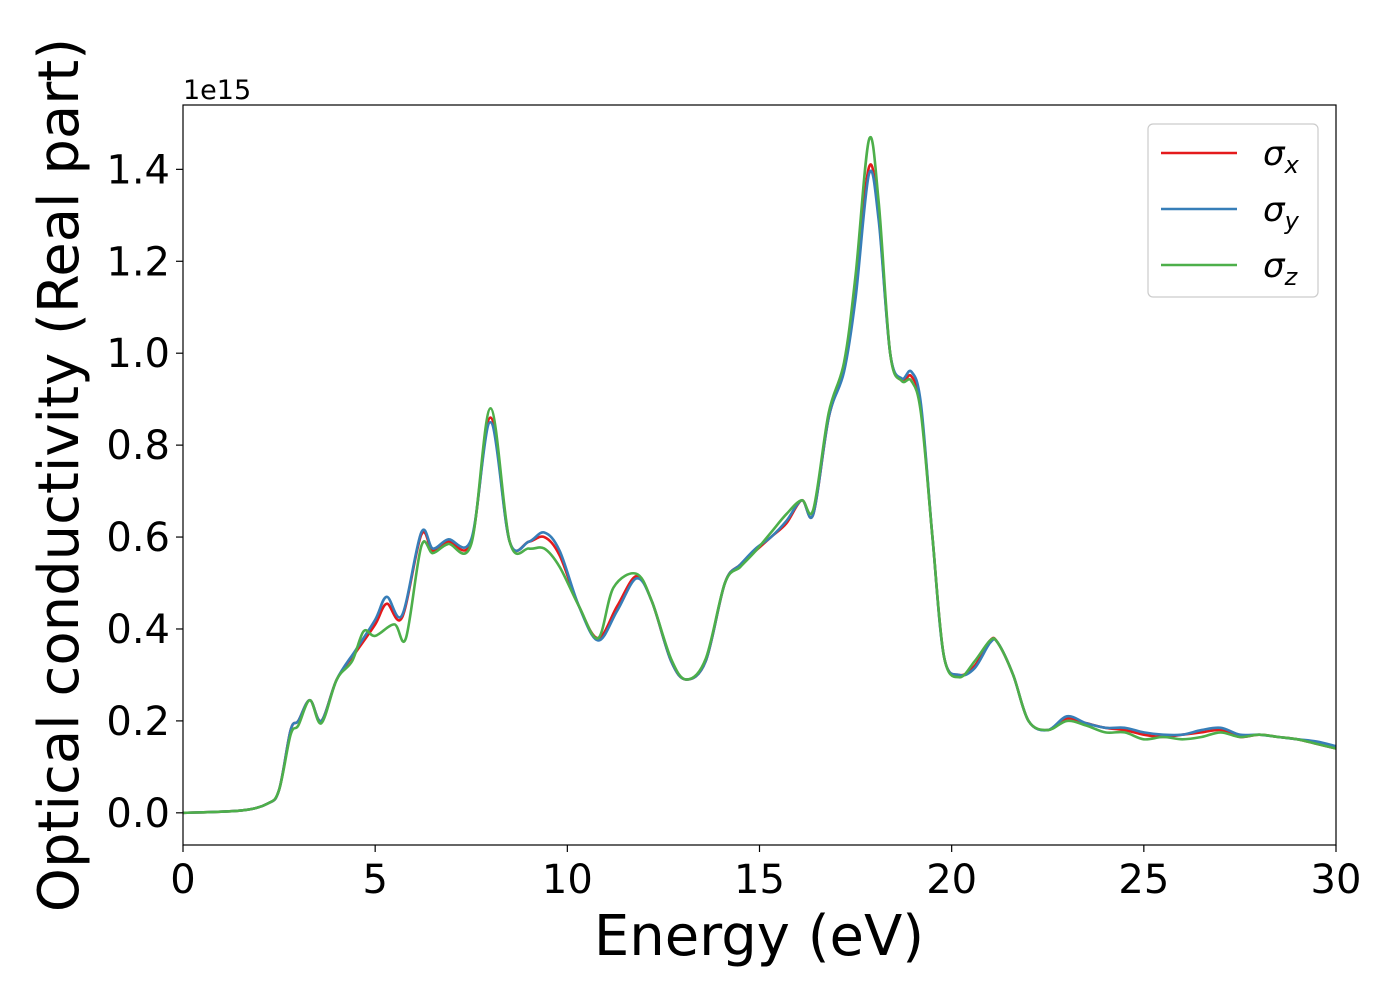  I want to click on y-tick-label: 0.8, so click(138, 446).